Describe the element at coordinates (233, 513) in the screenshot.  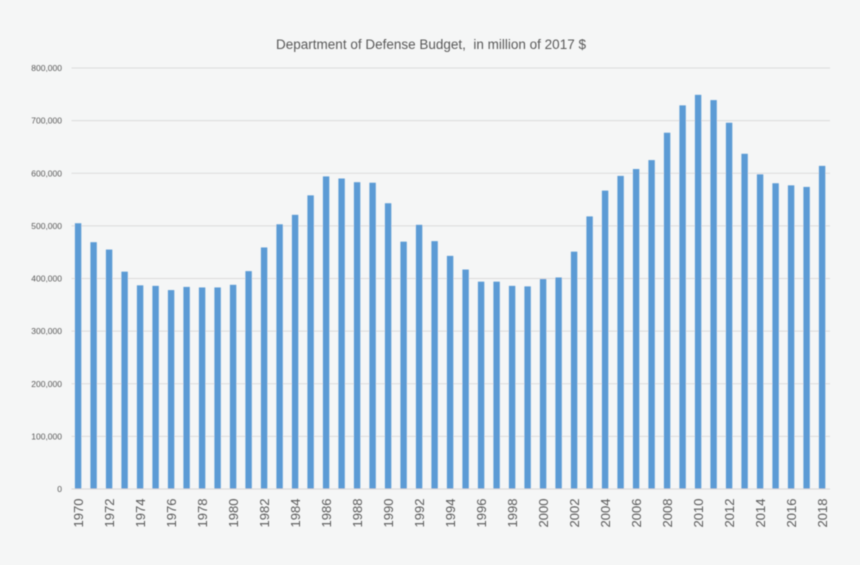
I see `svg-text: 1980` at that location.